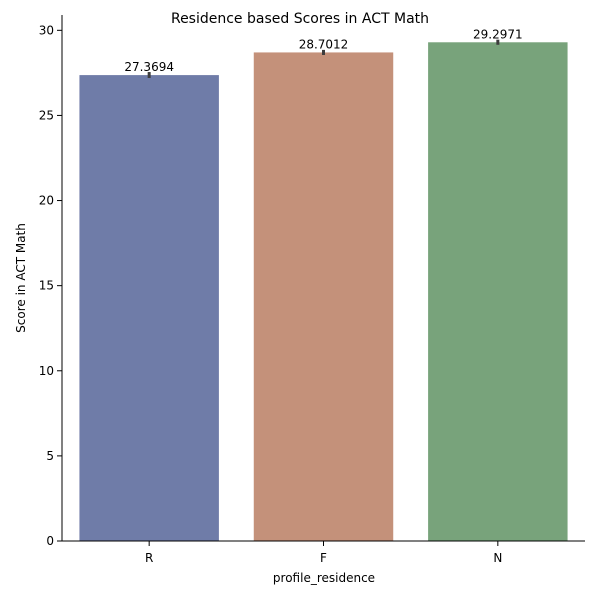 This screenshot has width=600, height=600. Describe the element at coordinates (46, 201) in the screenshot. I see `y-tick-label-20: 20` at that location.